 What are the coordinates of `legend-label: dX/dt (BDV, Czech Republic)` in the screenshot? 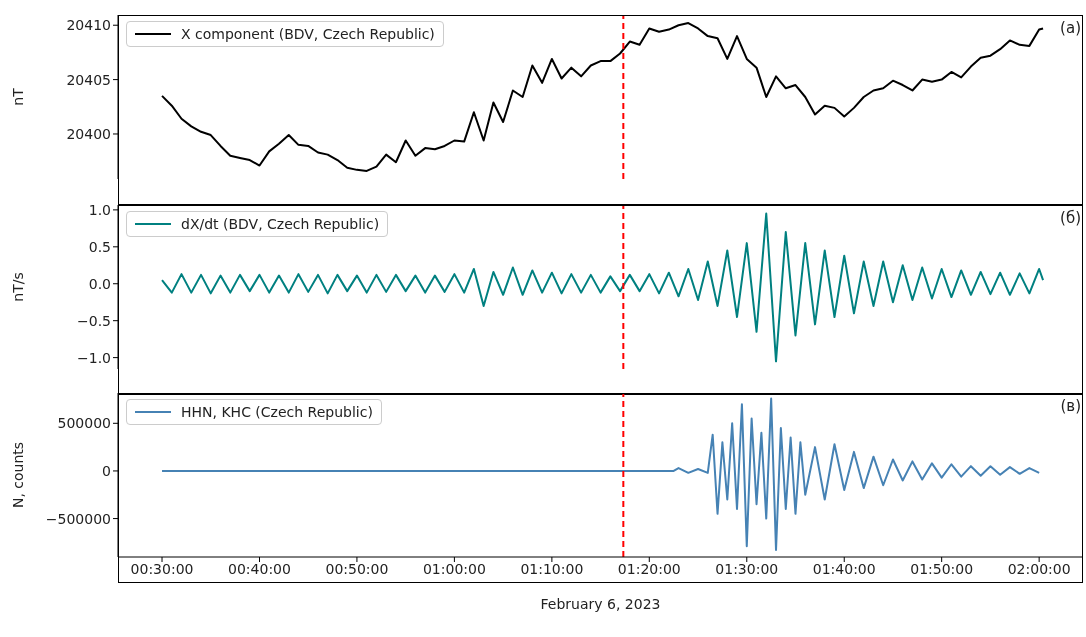 It's located at (280, 224).